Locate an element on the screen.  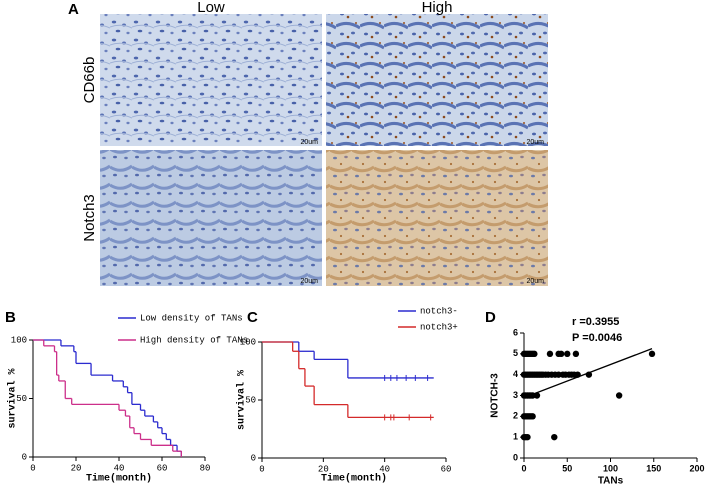
x-tick-label: 100 is located at coordinates (610, 468).